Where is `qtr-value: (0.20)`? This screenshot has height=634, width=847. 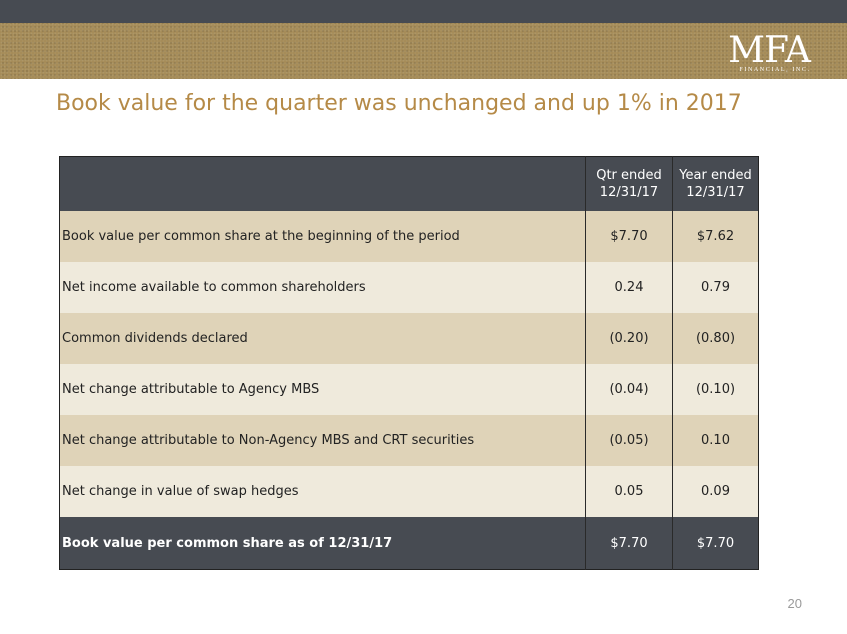
qtr-value: (0.20) is located at coordinates (629, 338).